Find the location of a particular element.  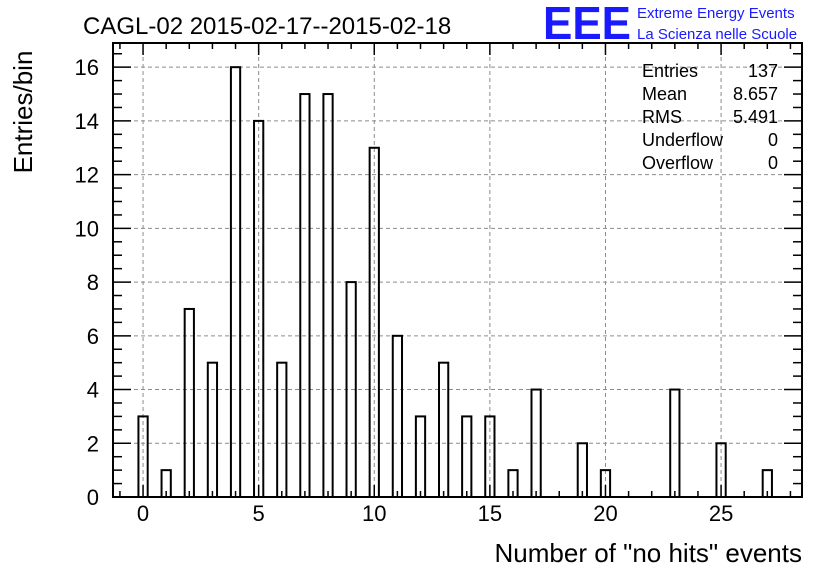

y-axis-label: Entries/bin is located at coordinates (23, 112).